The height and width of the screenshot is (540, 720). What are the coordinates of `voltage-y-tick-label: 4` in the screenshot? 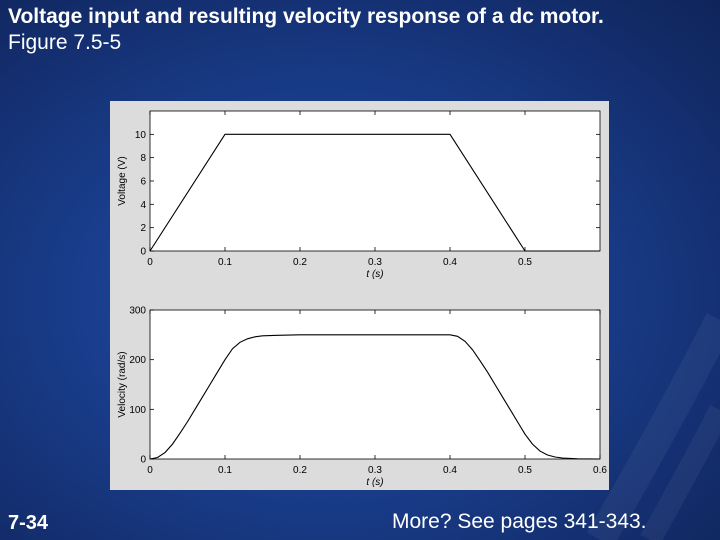 It's located at (143, 205).